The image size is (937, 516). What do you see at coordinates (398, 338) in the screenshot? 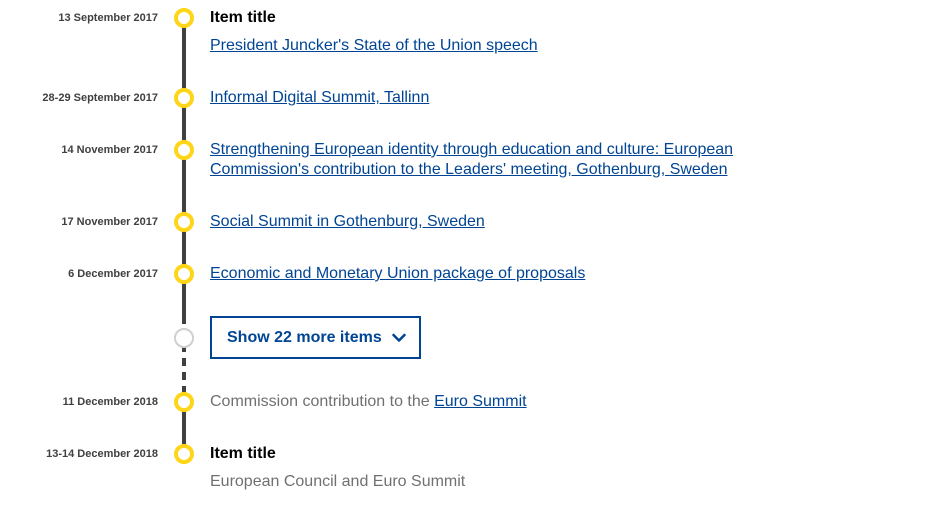
I see `chevron-down-icon` at bounding box center [398, 338].